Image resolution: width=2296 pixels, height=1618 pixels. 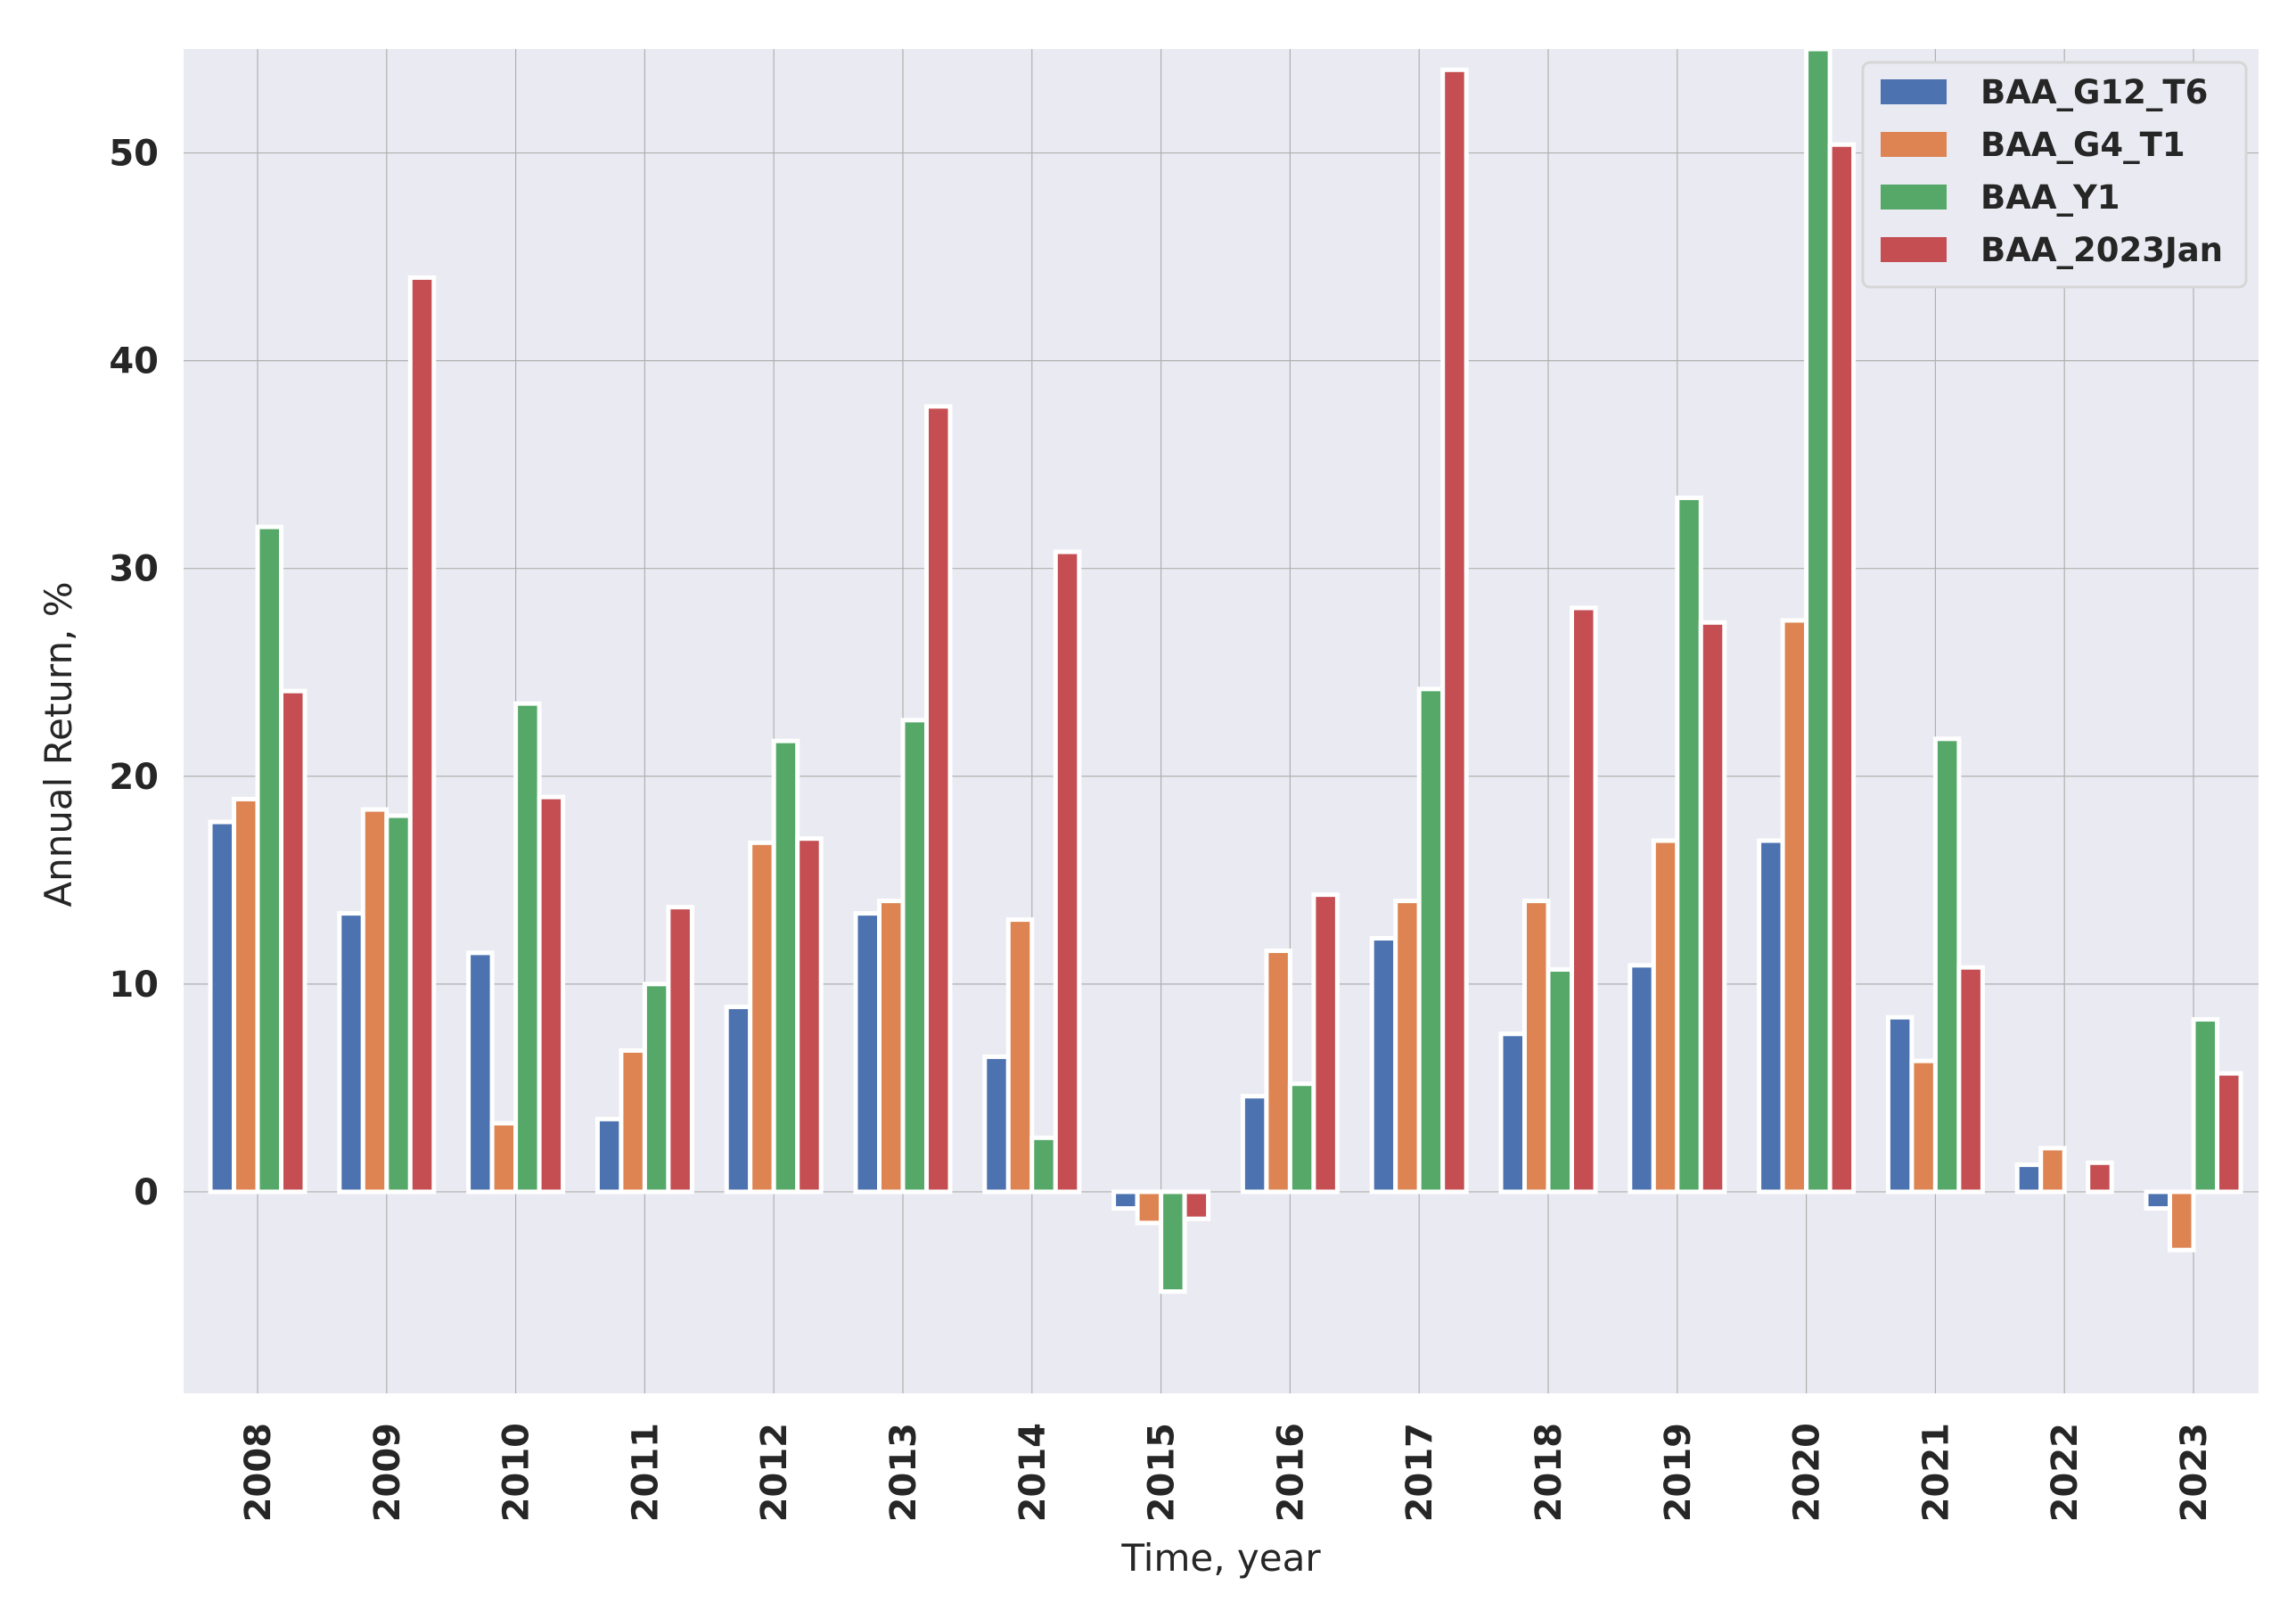 What do you see at coordinates (915, 956) in the screenshot?
I see `bar-BAA_Y1-2013` at bounding box center [915, 956].